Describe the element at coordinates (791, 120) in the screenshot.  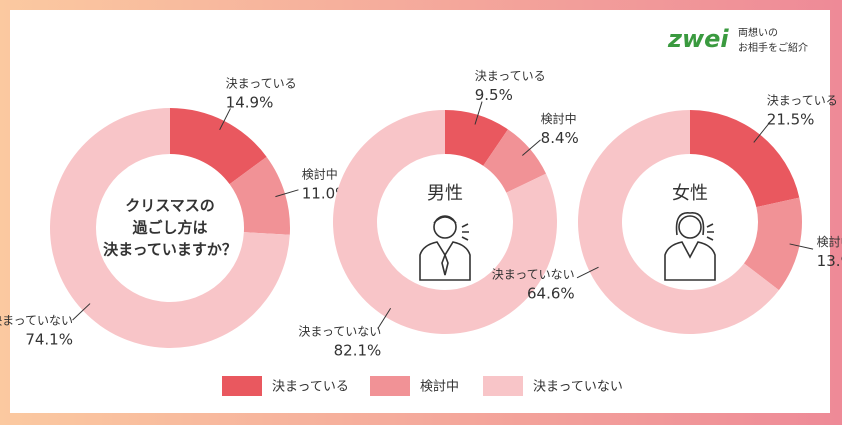
I see `value-label: 21.5%` at that location.